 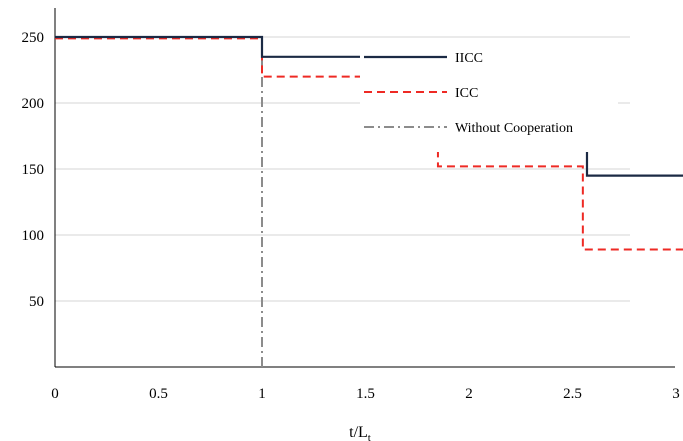 I want to click on x-tick-label: 2, so click(x=469, y=394).